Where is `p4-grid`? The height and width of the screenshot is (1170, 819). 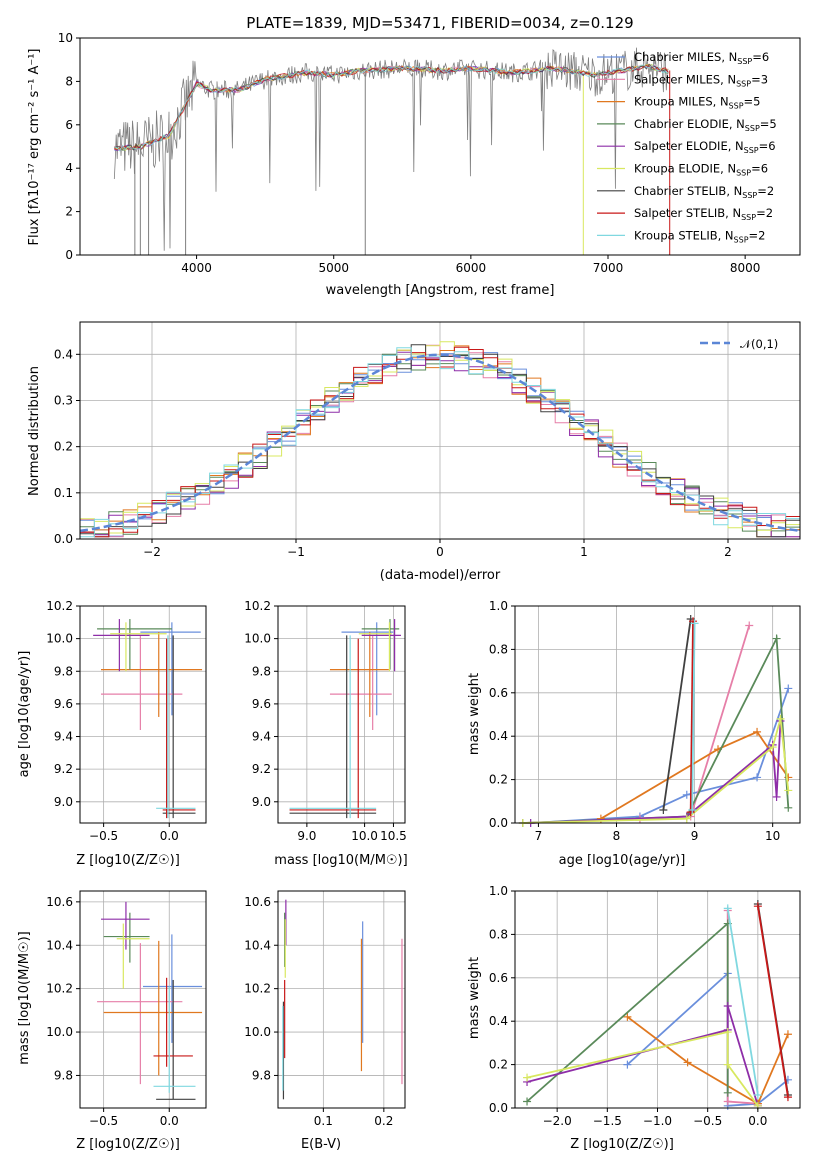
p4-grid is located at coordinates (341, 714).